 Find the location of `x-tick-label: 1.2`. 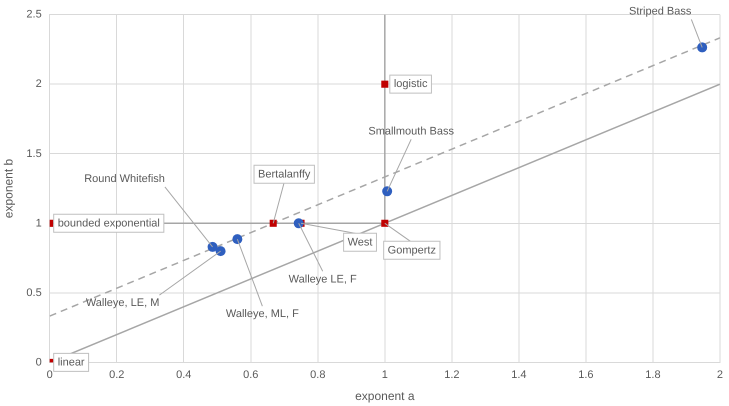

x-tick-label: 1.2 is located at coordinates (452, 375).